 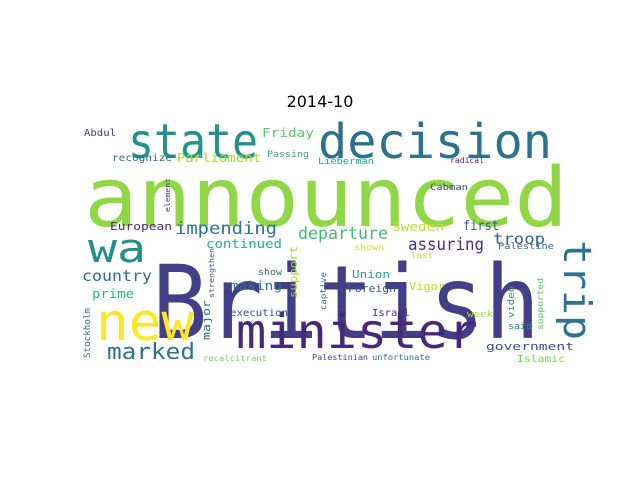 What do you see at coordinates (446, 245) in the screenshot?
I see `word-assuring: assuring` at bounding box center [446, 245].